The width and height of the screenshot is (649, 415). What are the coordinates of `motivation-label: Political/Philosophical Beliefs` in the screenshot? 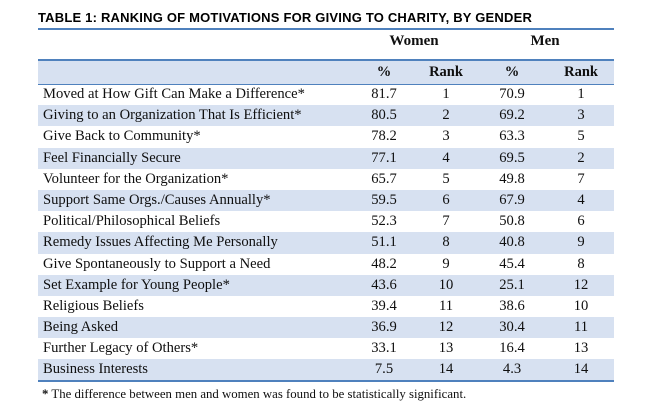 It's located at (132, 221).